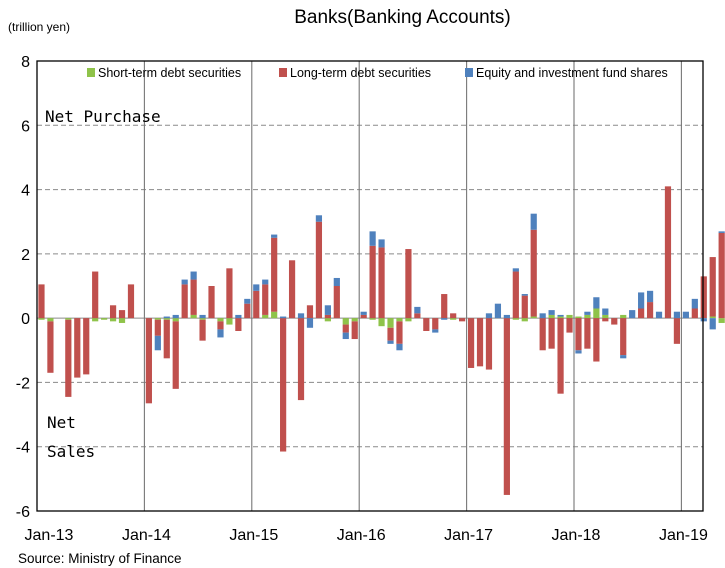  Describe the element at coordinates (49, 535) in the screenshot. I see `x-tick-label: Jan-13` at that location.